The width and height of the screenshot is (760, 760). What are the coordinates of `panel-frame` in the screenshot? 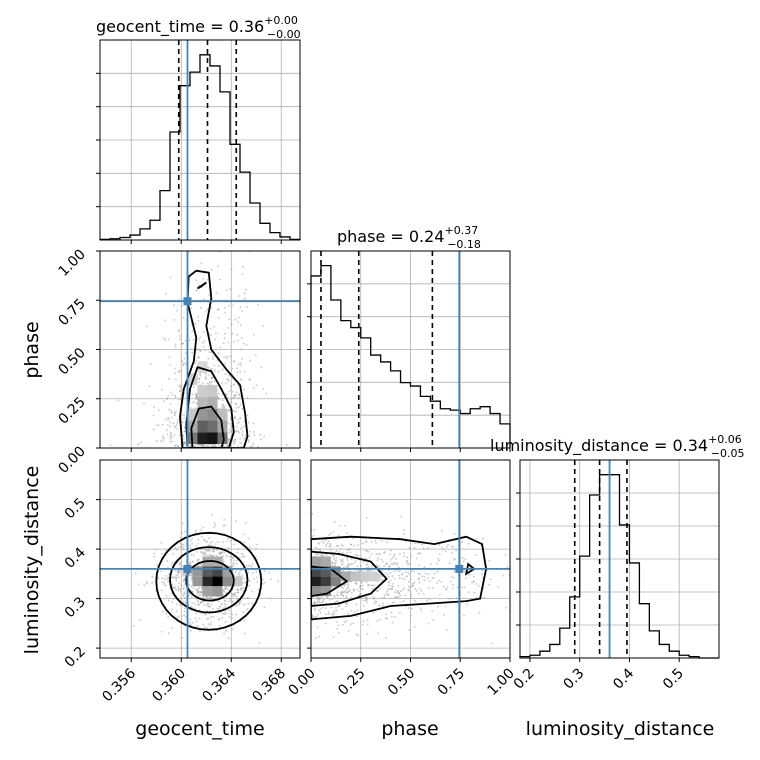 It's located at (410, 349).